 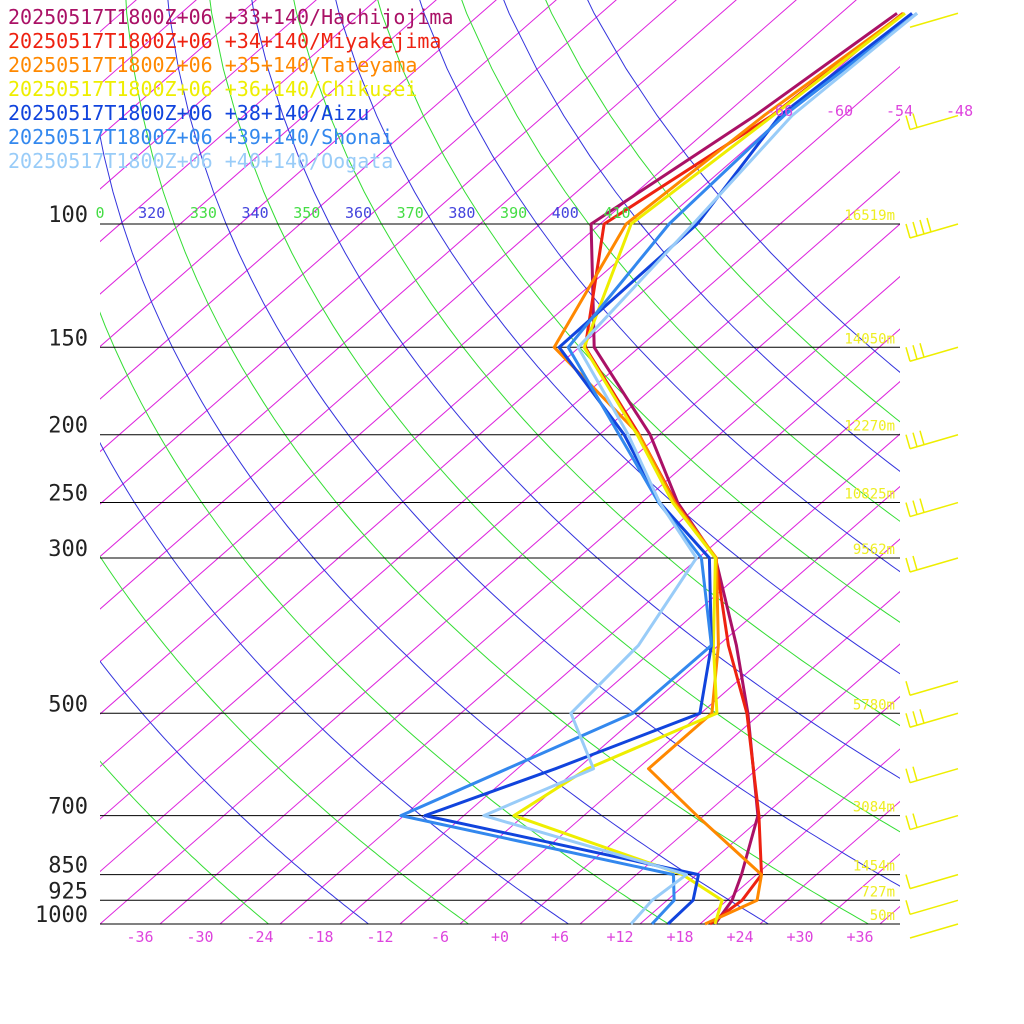 What do you see at coordinates (231, 17) in the screenshot?
I see `legend-entry: 20250517T1800Z+06 +33+140/Hachijojima` at bounding box center [231, 17].